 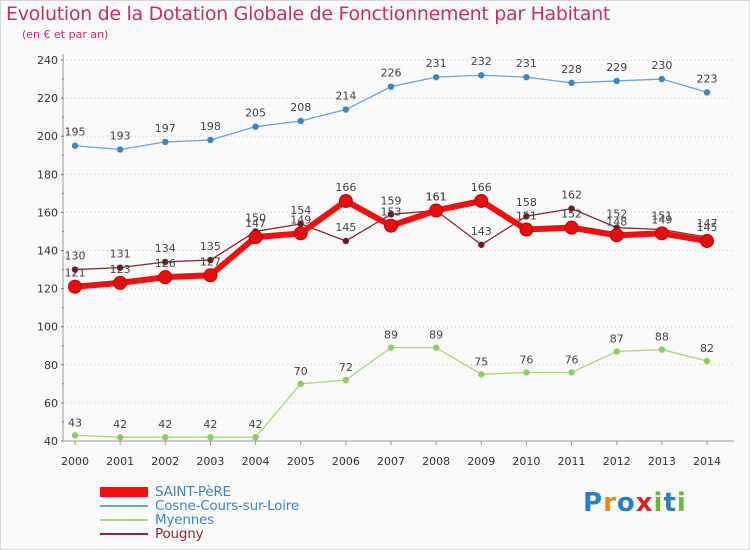 I want to click on data-label: 131, so click(x=120, y=254).